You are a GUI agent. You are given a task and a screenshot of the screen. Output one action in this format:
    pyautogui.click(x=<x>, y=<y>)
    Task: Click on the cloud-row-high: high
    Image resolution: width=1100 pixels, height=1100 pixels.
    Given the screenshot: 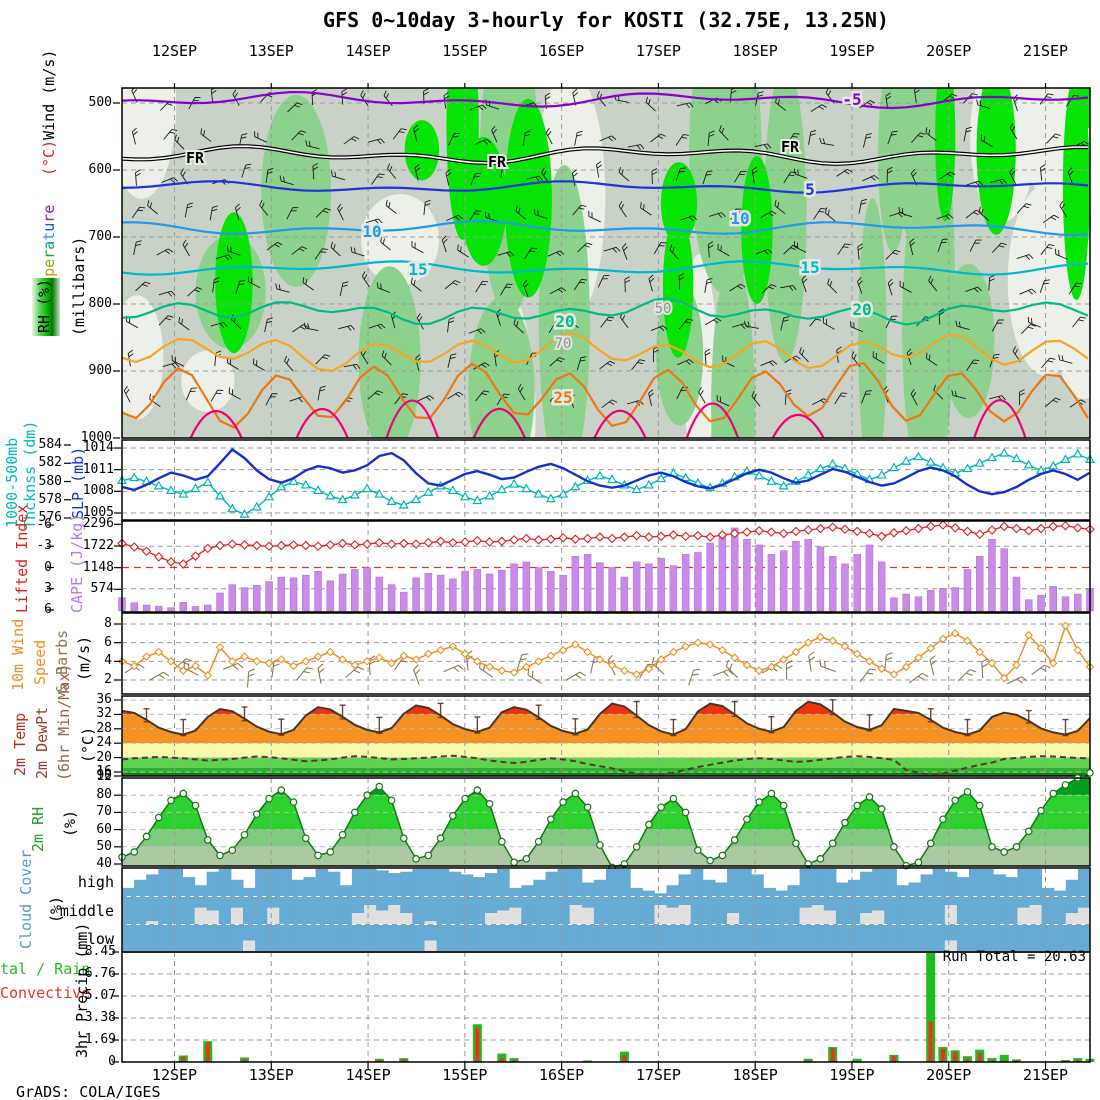 What is the action you would take?
    pyautogui.click(x=95, y=882)
    